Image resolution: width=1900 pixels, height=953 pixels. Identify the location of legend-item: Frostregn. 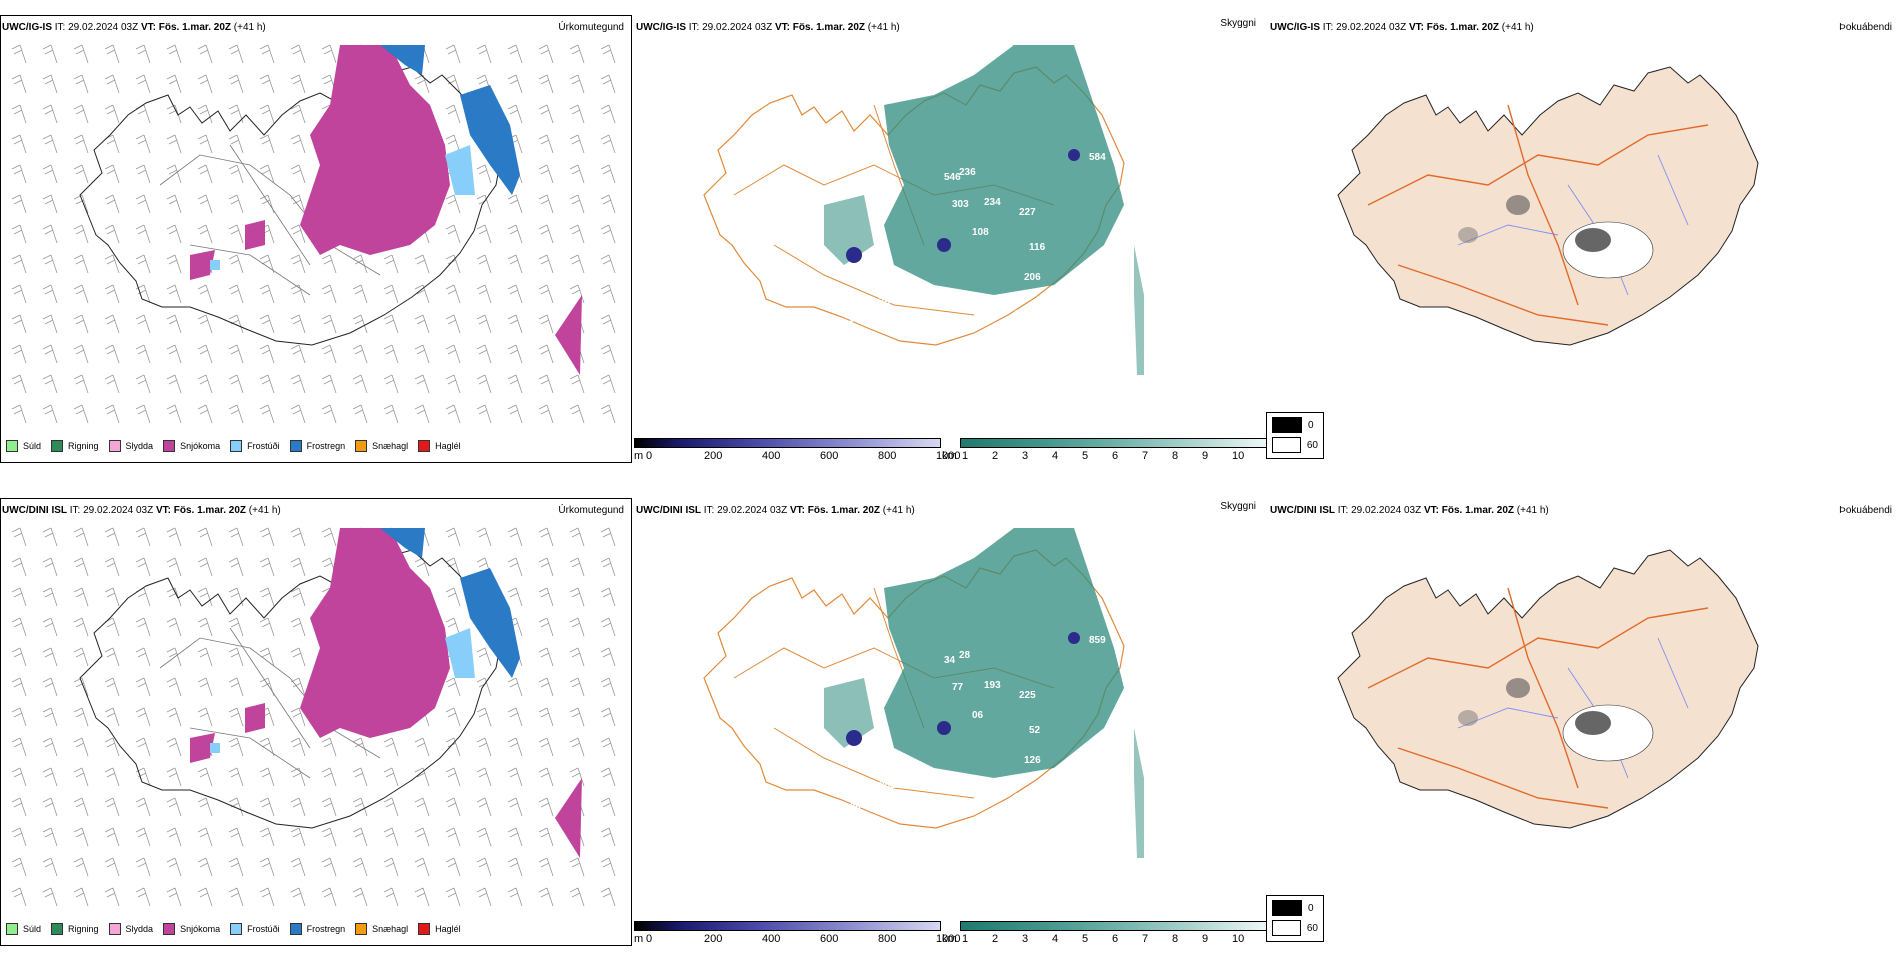
(317, 929).